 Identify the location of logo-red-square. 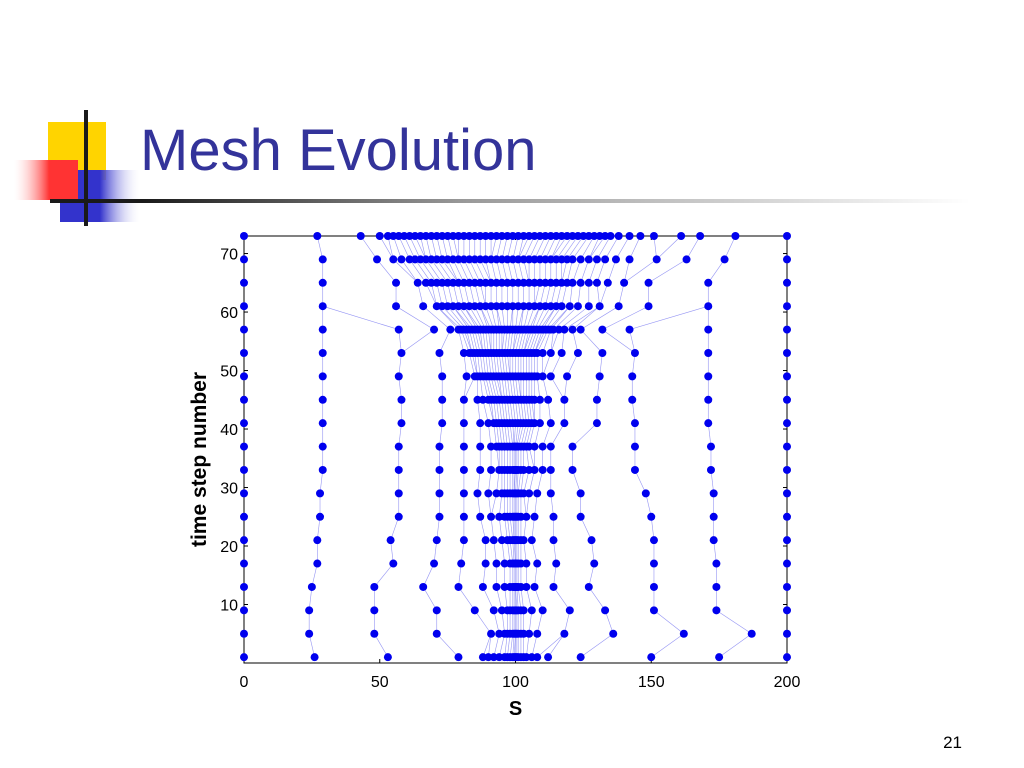
(46, 180).